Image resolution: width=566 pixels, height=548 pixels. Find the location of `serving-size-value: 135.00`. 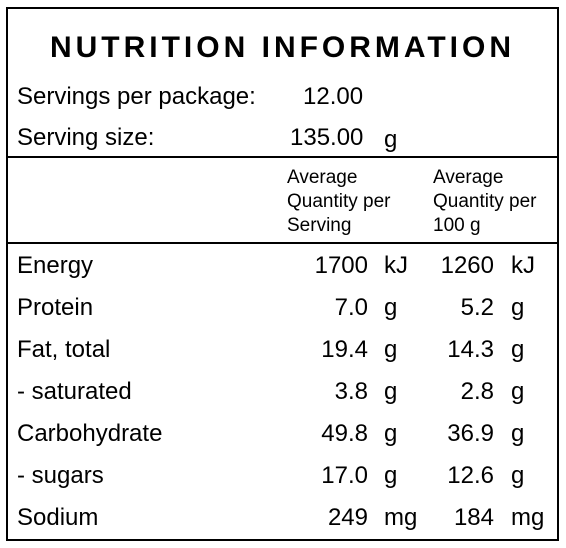

serving-size-value: 135.00 is located at coordinates (327, 137).